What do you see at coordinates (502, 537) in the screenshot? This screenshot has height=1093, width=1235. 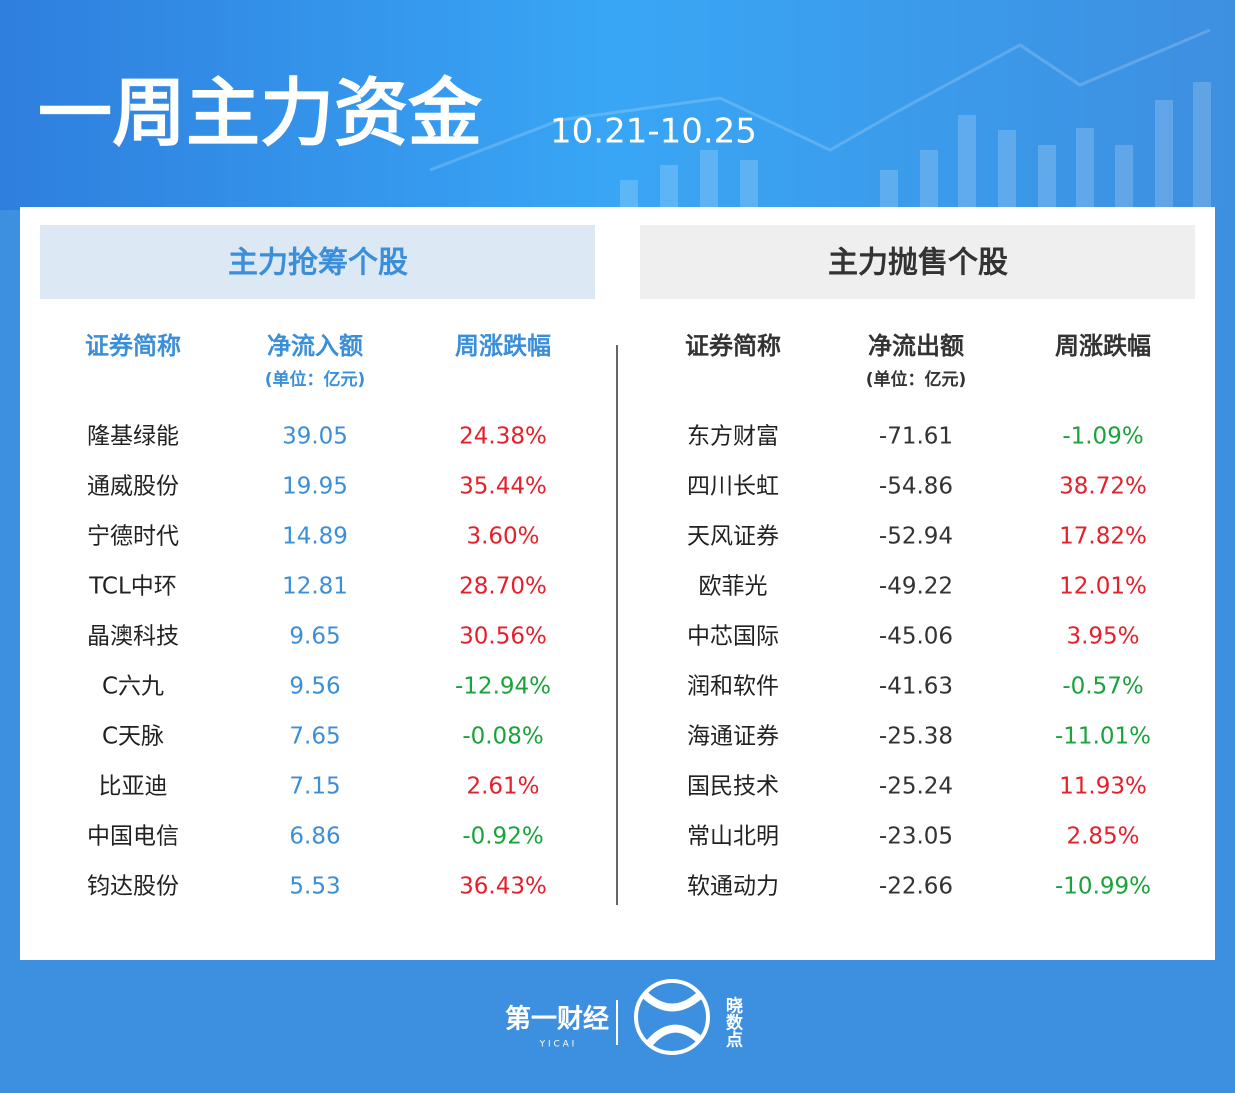 I see `weekly-change: 3.60%` at bounding box center [502, 537].